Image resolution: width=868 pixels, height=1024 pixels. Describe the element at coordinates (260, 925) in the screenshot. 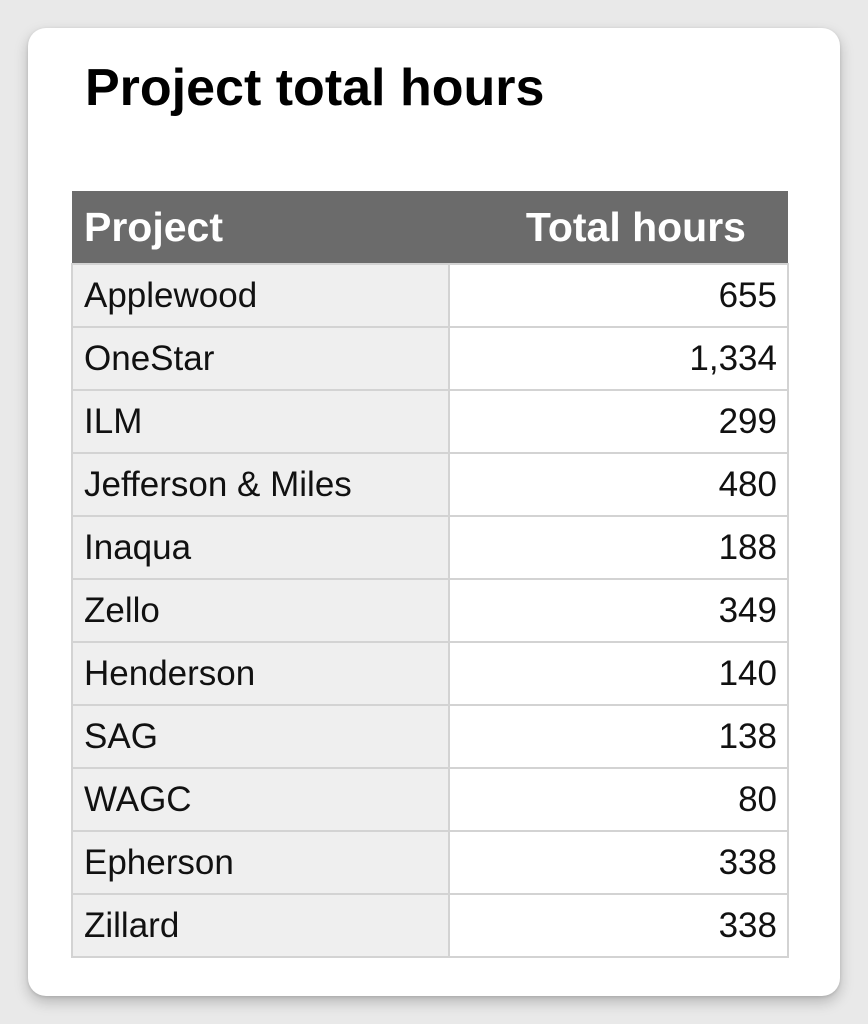

I see `project-name-cell: Zillard` at that location.